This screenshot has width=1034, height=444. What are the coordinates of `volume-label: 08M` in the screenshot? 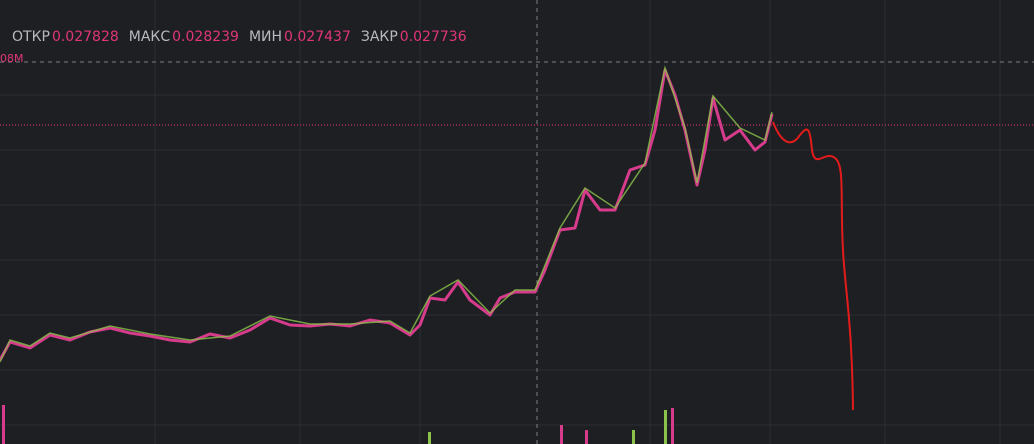 It's located at (12, 58).